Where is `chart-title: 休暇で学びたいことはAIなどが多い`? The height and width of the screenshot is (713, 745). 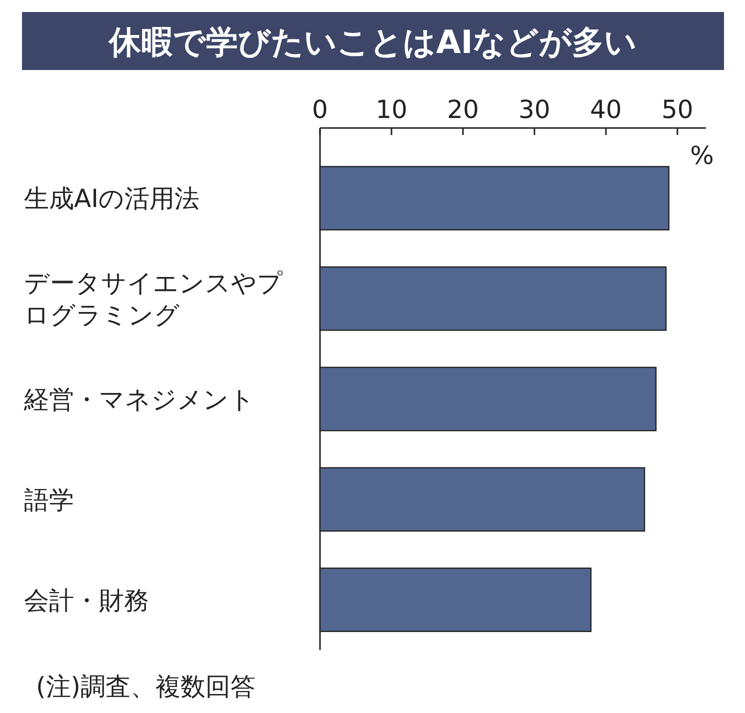 chart-title: 休暇で学びたいことはAIなどが多い is located at coordinates (372, 42).